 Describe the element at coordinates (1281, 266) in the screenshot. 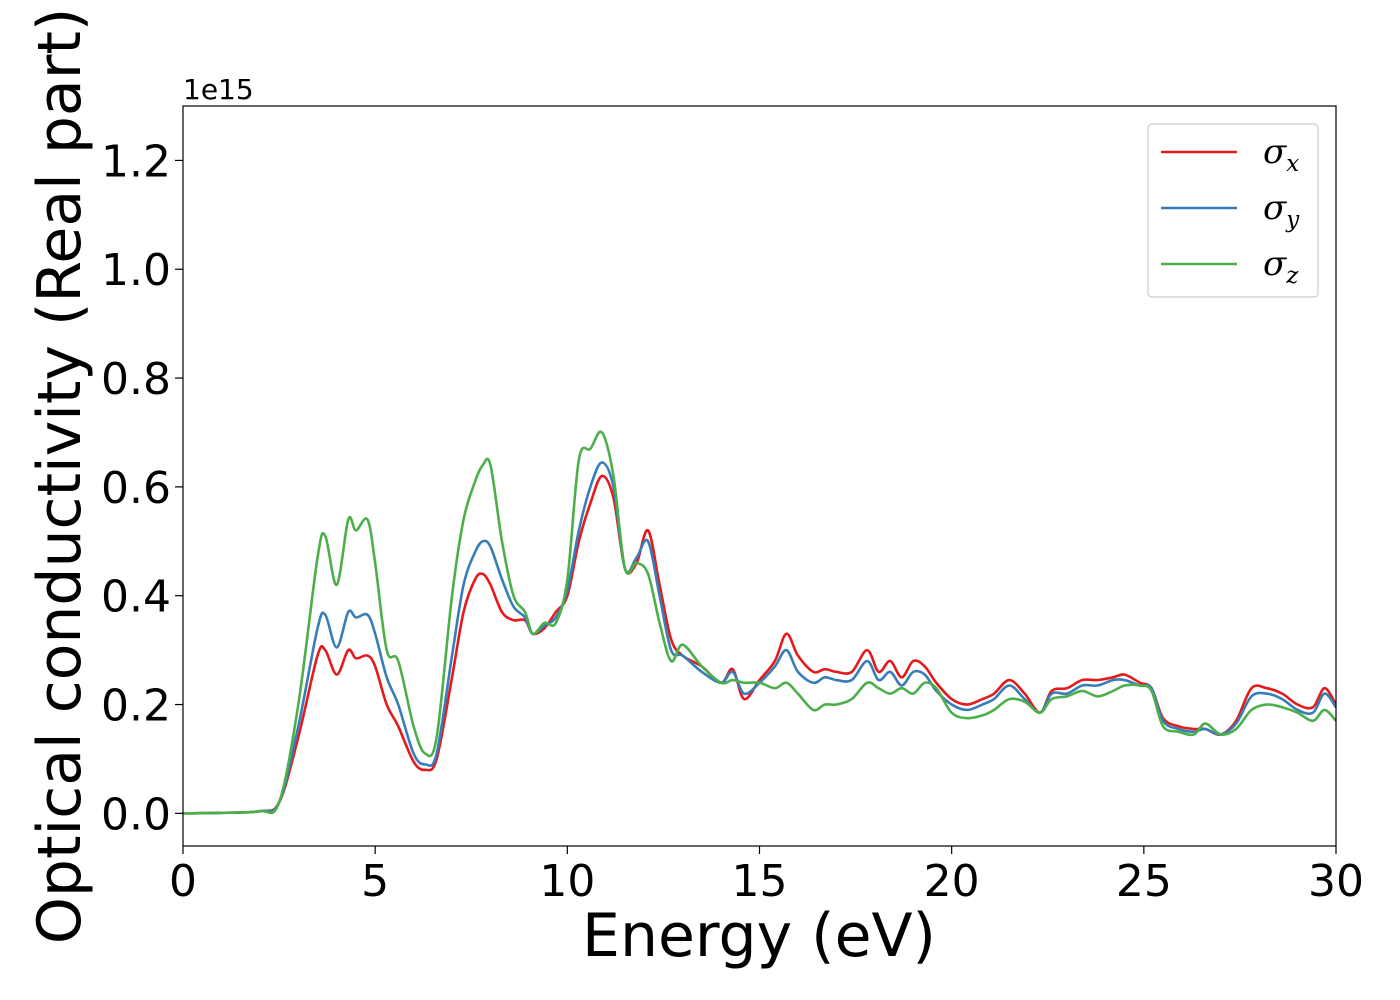

I see `legend-label-z: σz` at that location.